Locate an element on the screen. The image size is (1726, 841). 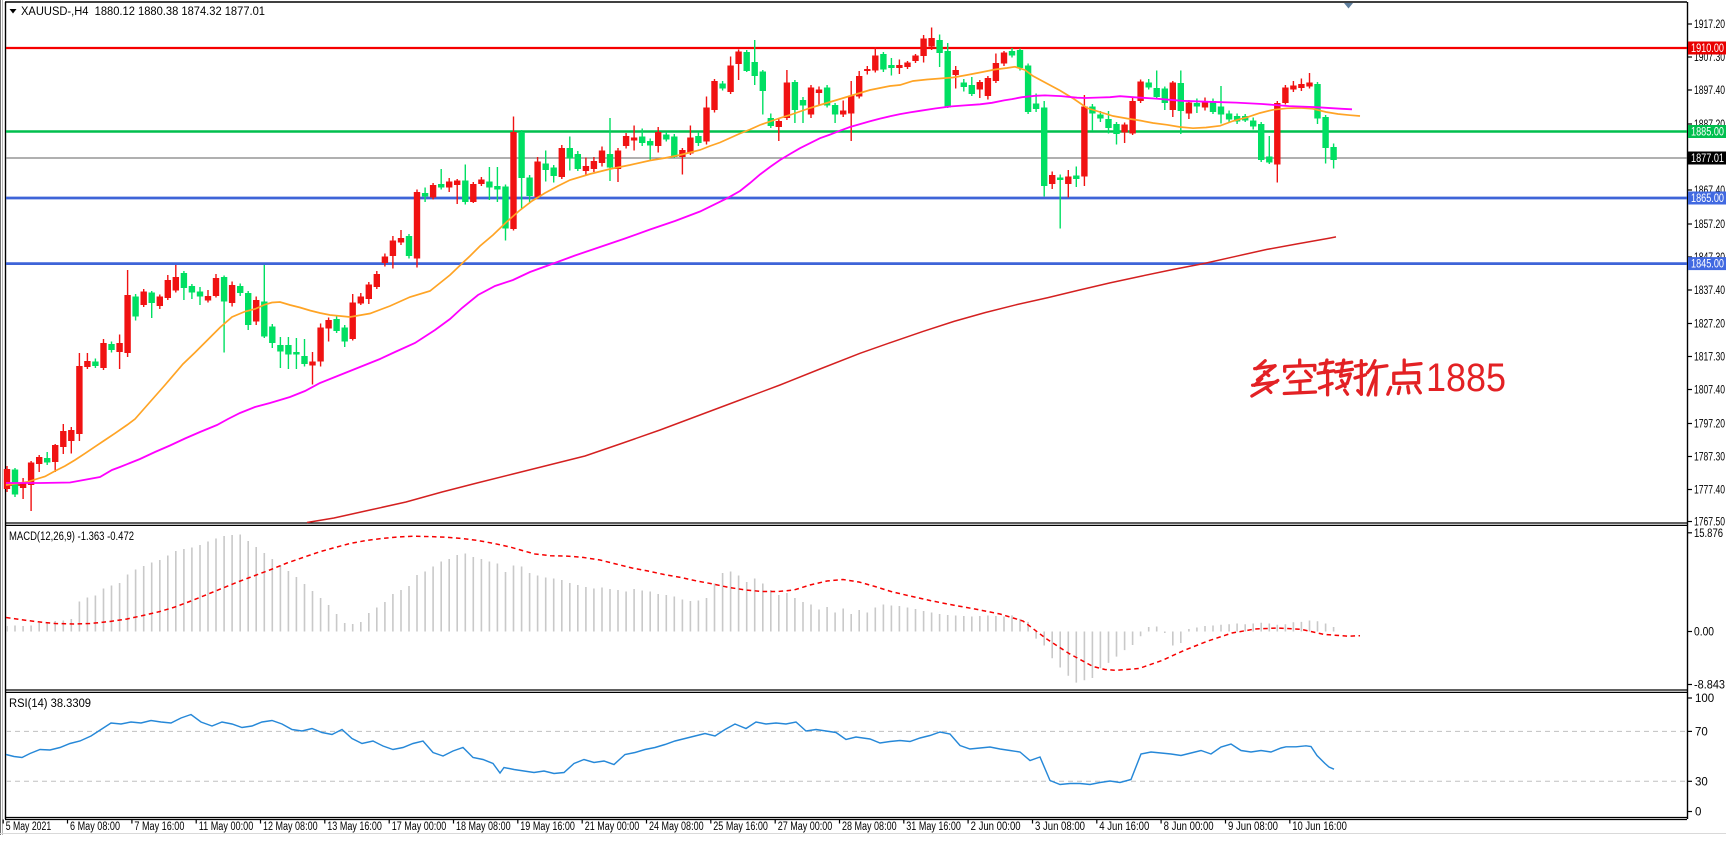
svg-text: 1817.30 is located at coordinates (1709, 358).